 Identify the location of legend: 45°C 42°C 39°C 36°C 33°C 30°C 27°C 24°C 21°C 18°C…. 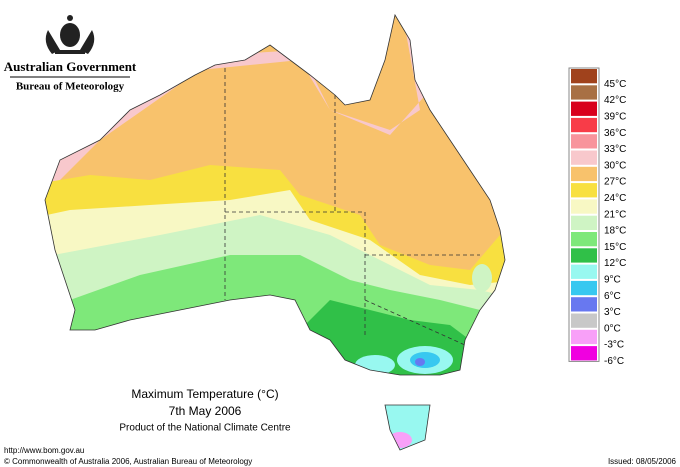
(597, 217).